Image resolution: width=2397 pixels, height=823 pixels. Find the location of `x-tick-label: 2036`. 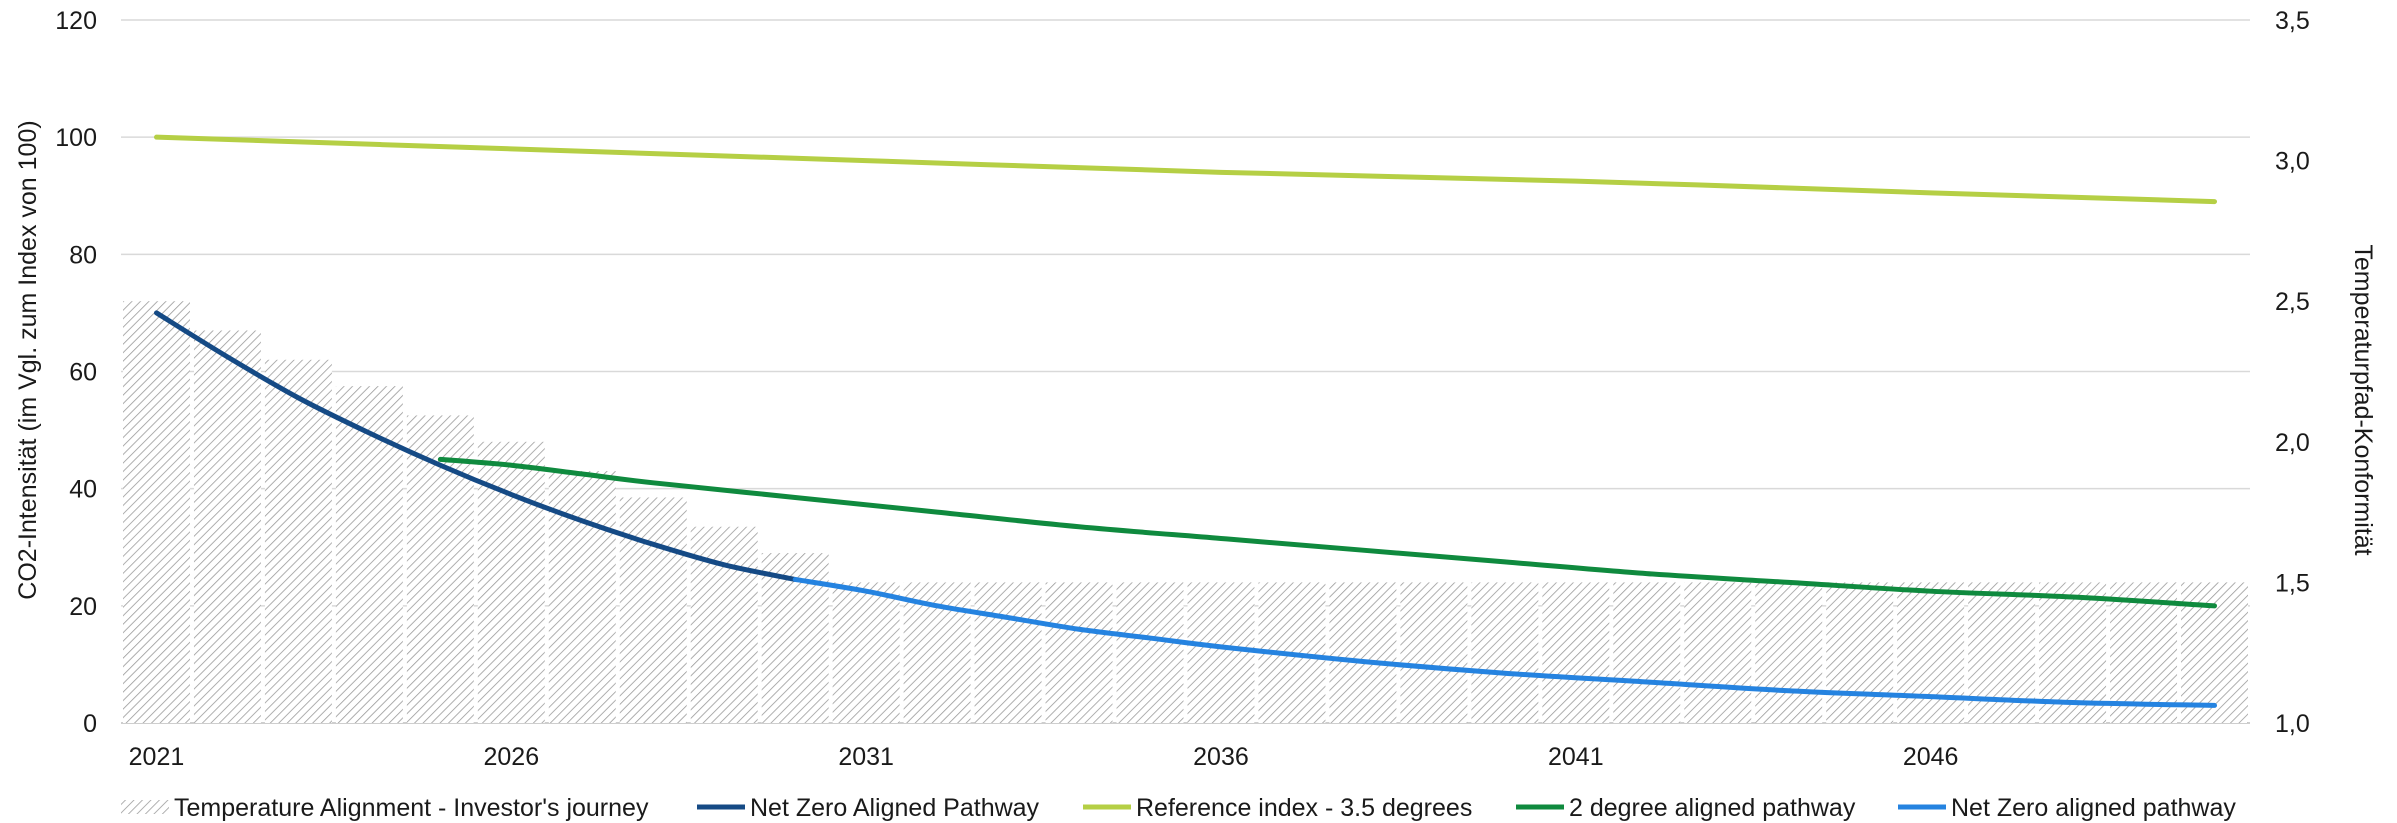

x-tick-label: 2036 is located at coordinates (1221, 757).